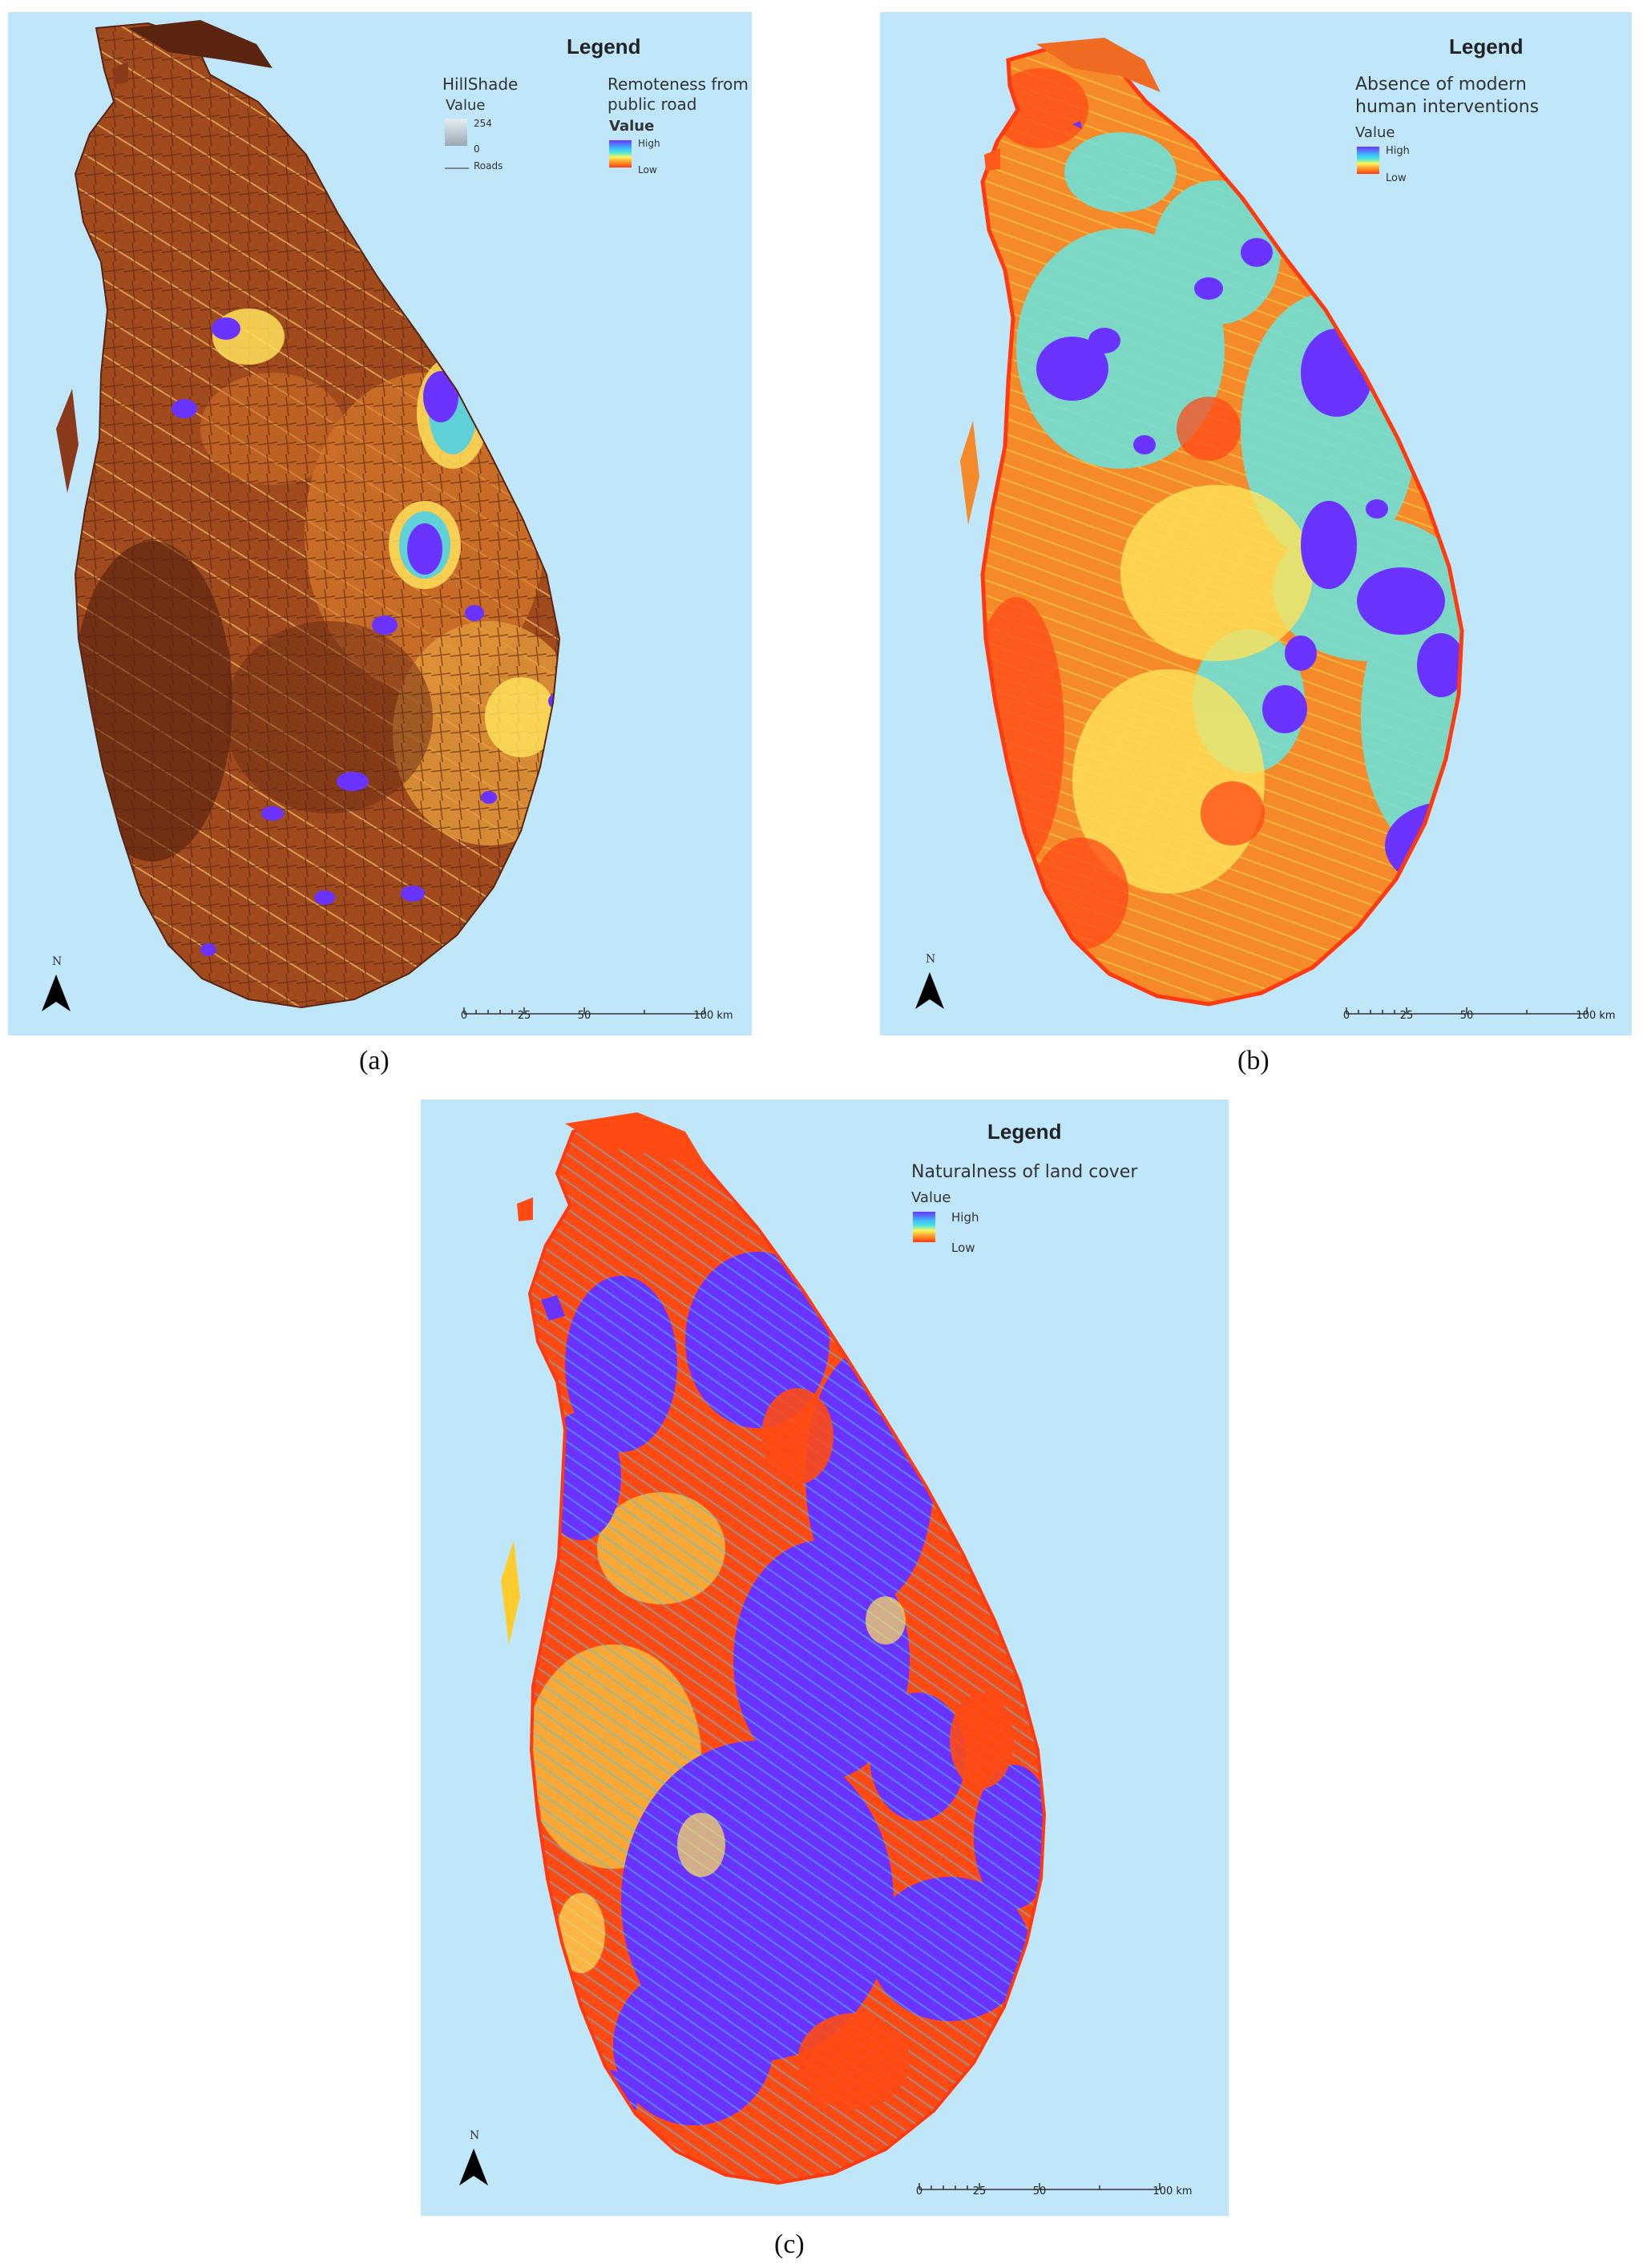  I want to click on island-map-remoteness, so click(308, 514).